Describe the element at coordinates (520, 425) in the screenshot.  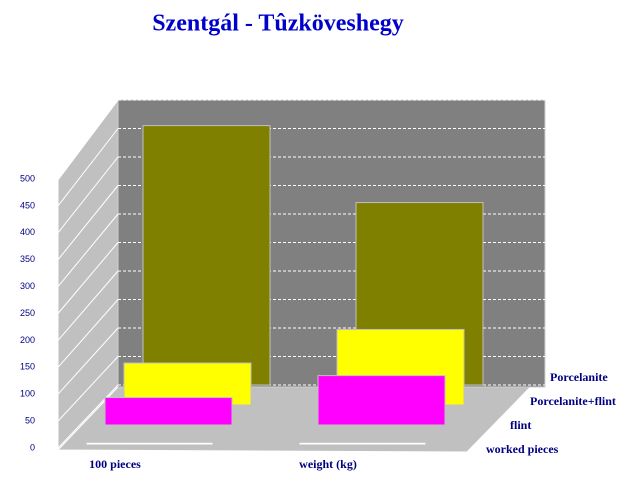
I see `legend-label: flint` at that location.